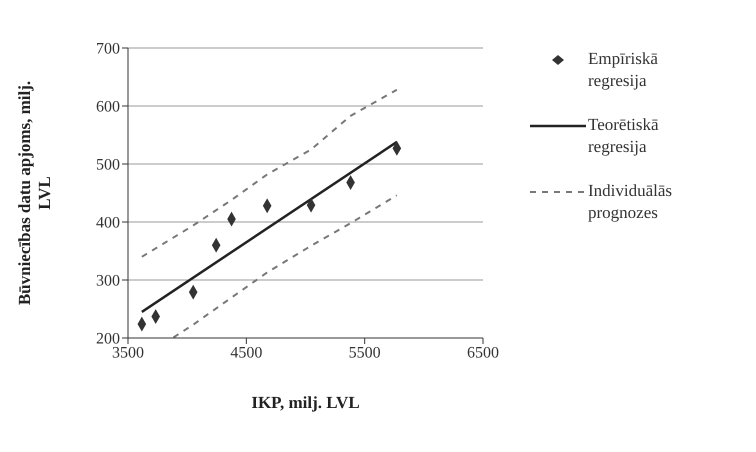  I want to click on y-tick-label: 700, so click(108, 49).